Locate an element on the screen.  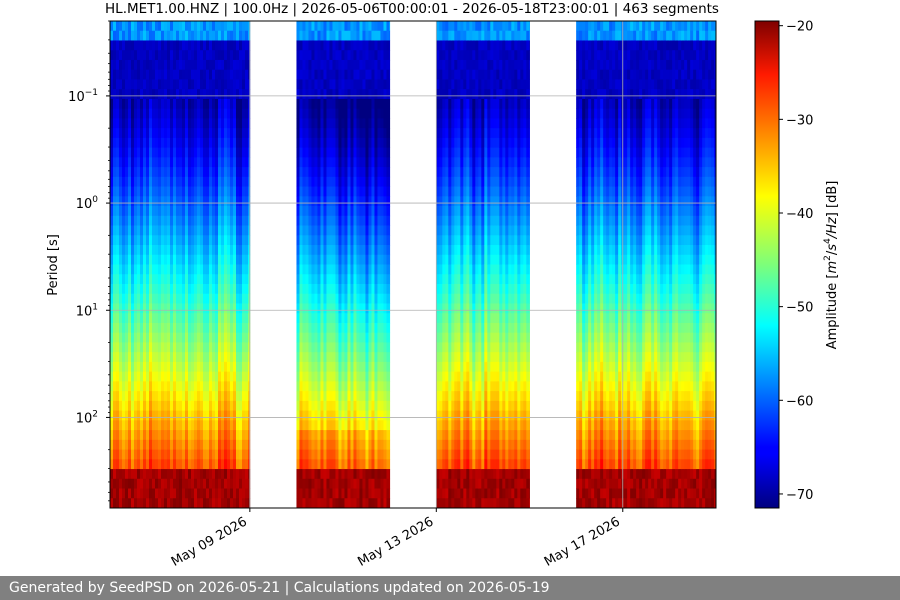
colorbar-tick-label: −40 is located at coordinates (799, 214).